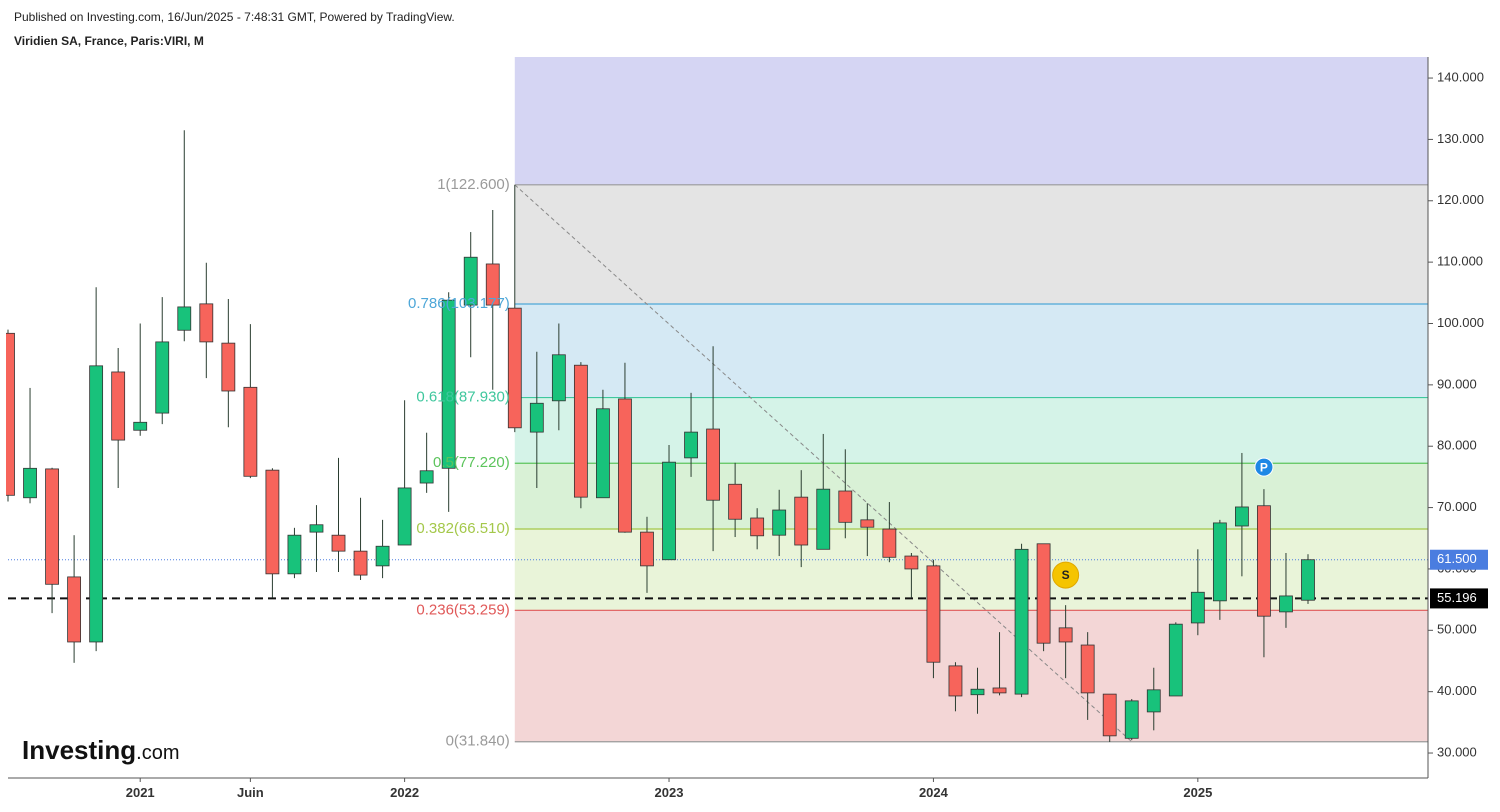 The height and width of the screenshot is (812, 1500). Describe the element at coordinates (478, 741) in the screenshot. I see `fib-label: 0(31.840)` at that location.